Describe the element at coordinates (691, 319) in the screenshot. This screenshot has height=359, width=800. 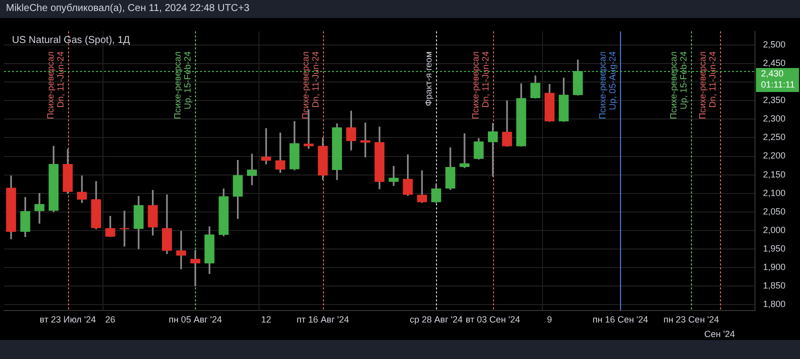
I see `x-tick-label: пн 23 Сен '24` at that location.